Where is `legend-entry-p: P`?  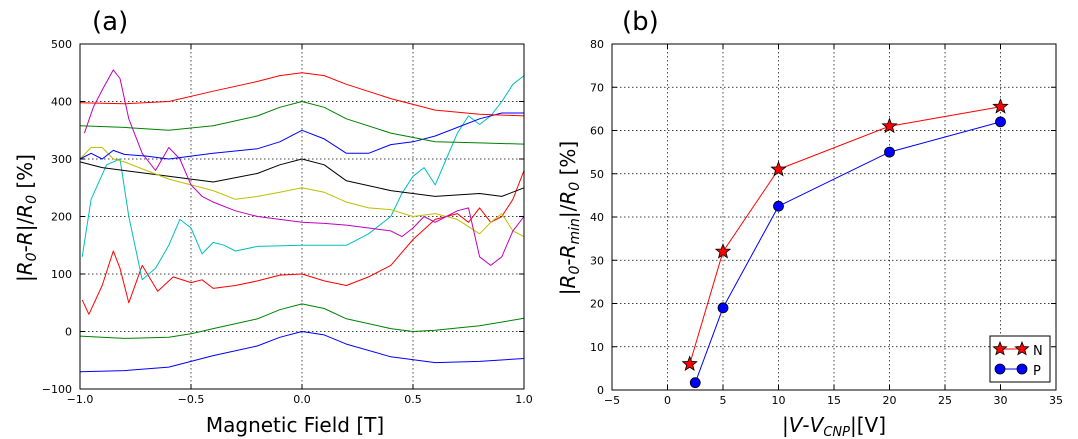 legend-entry-p: P is located at coordinates (1017, 371).